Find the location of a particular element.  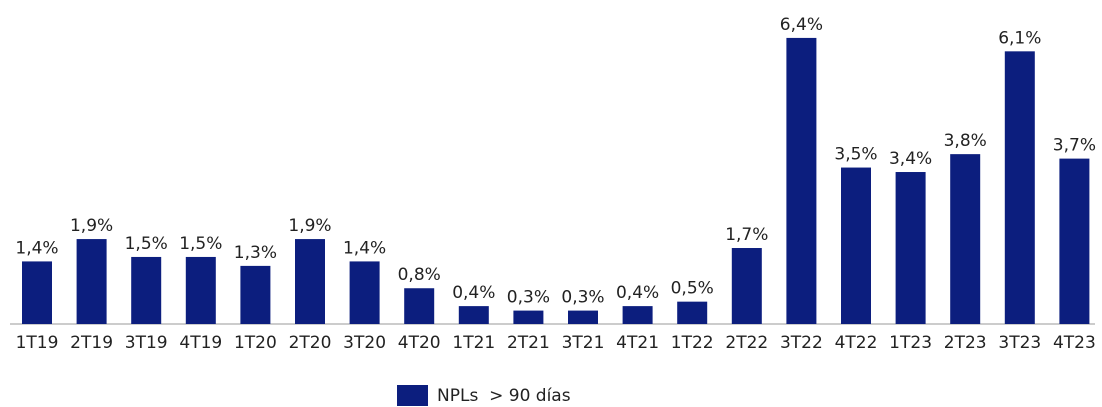

x-tick-label: 4T21 is located at coordinates (637, 343).